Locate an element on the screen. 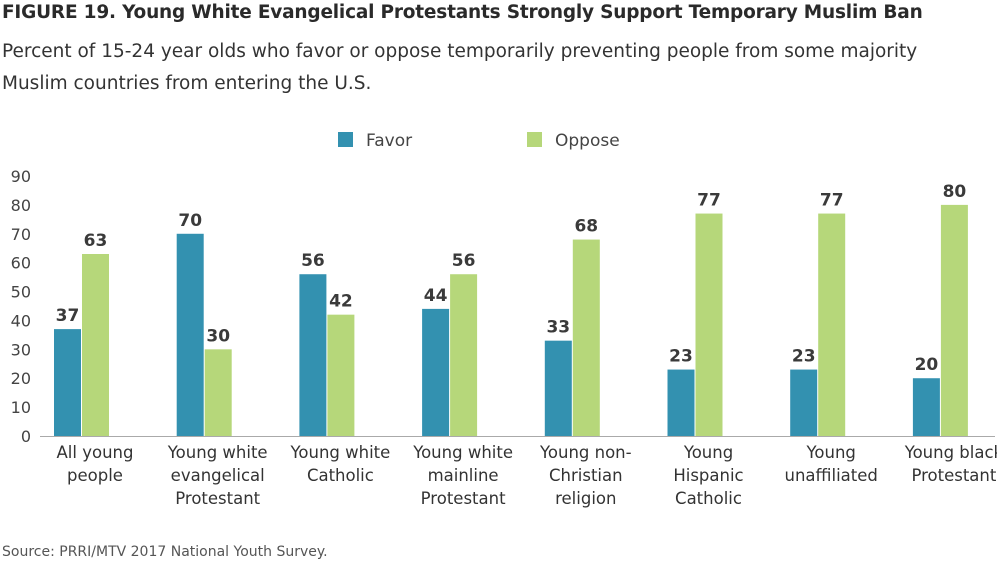 This screenshot has width=997, height=565. legend-label-oppose: Oppose is located at coordinates (587, 141).